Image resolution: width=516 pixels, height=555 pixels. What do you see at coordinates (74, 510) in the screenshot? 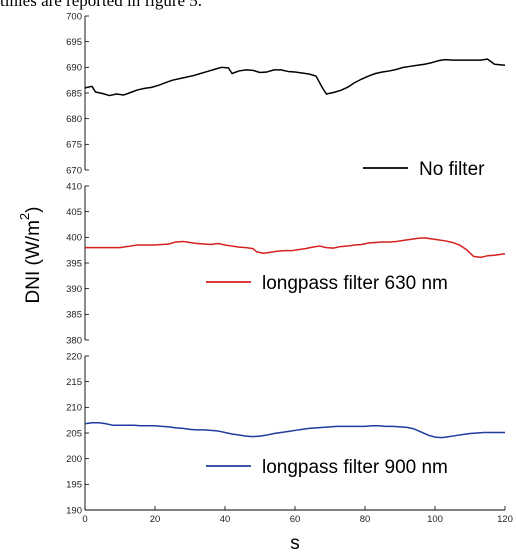
I see `panel-3-y-tick-label: 190` at bounding box center [74, 510].